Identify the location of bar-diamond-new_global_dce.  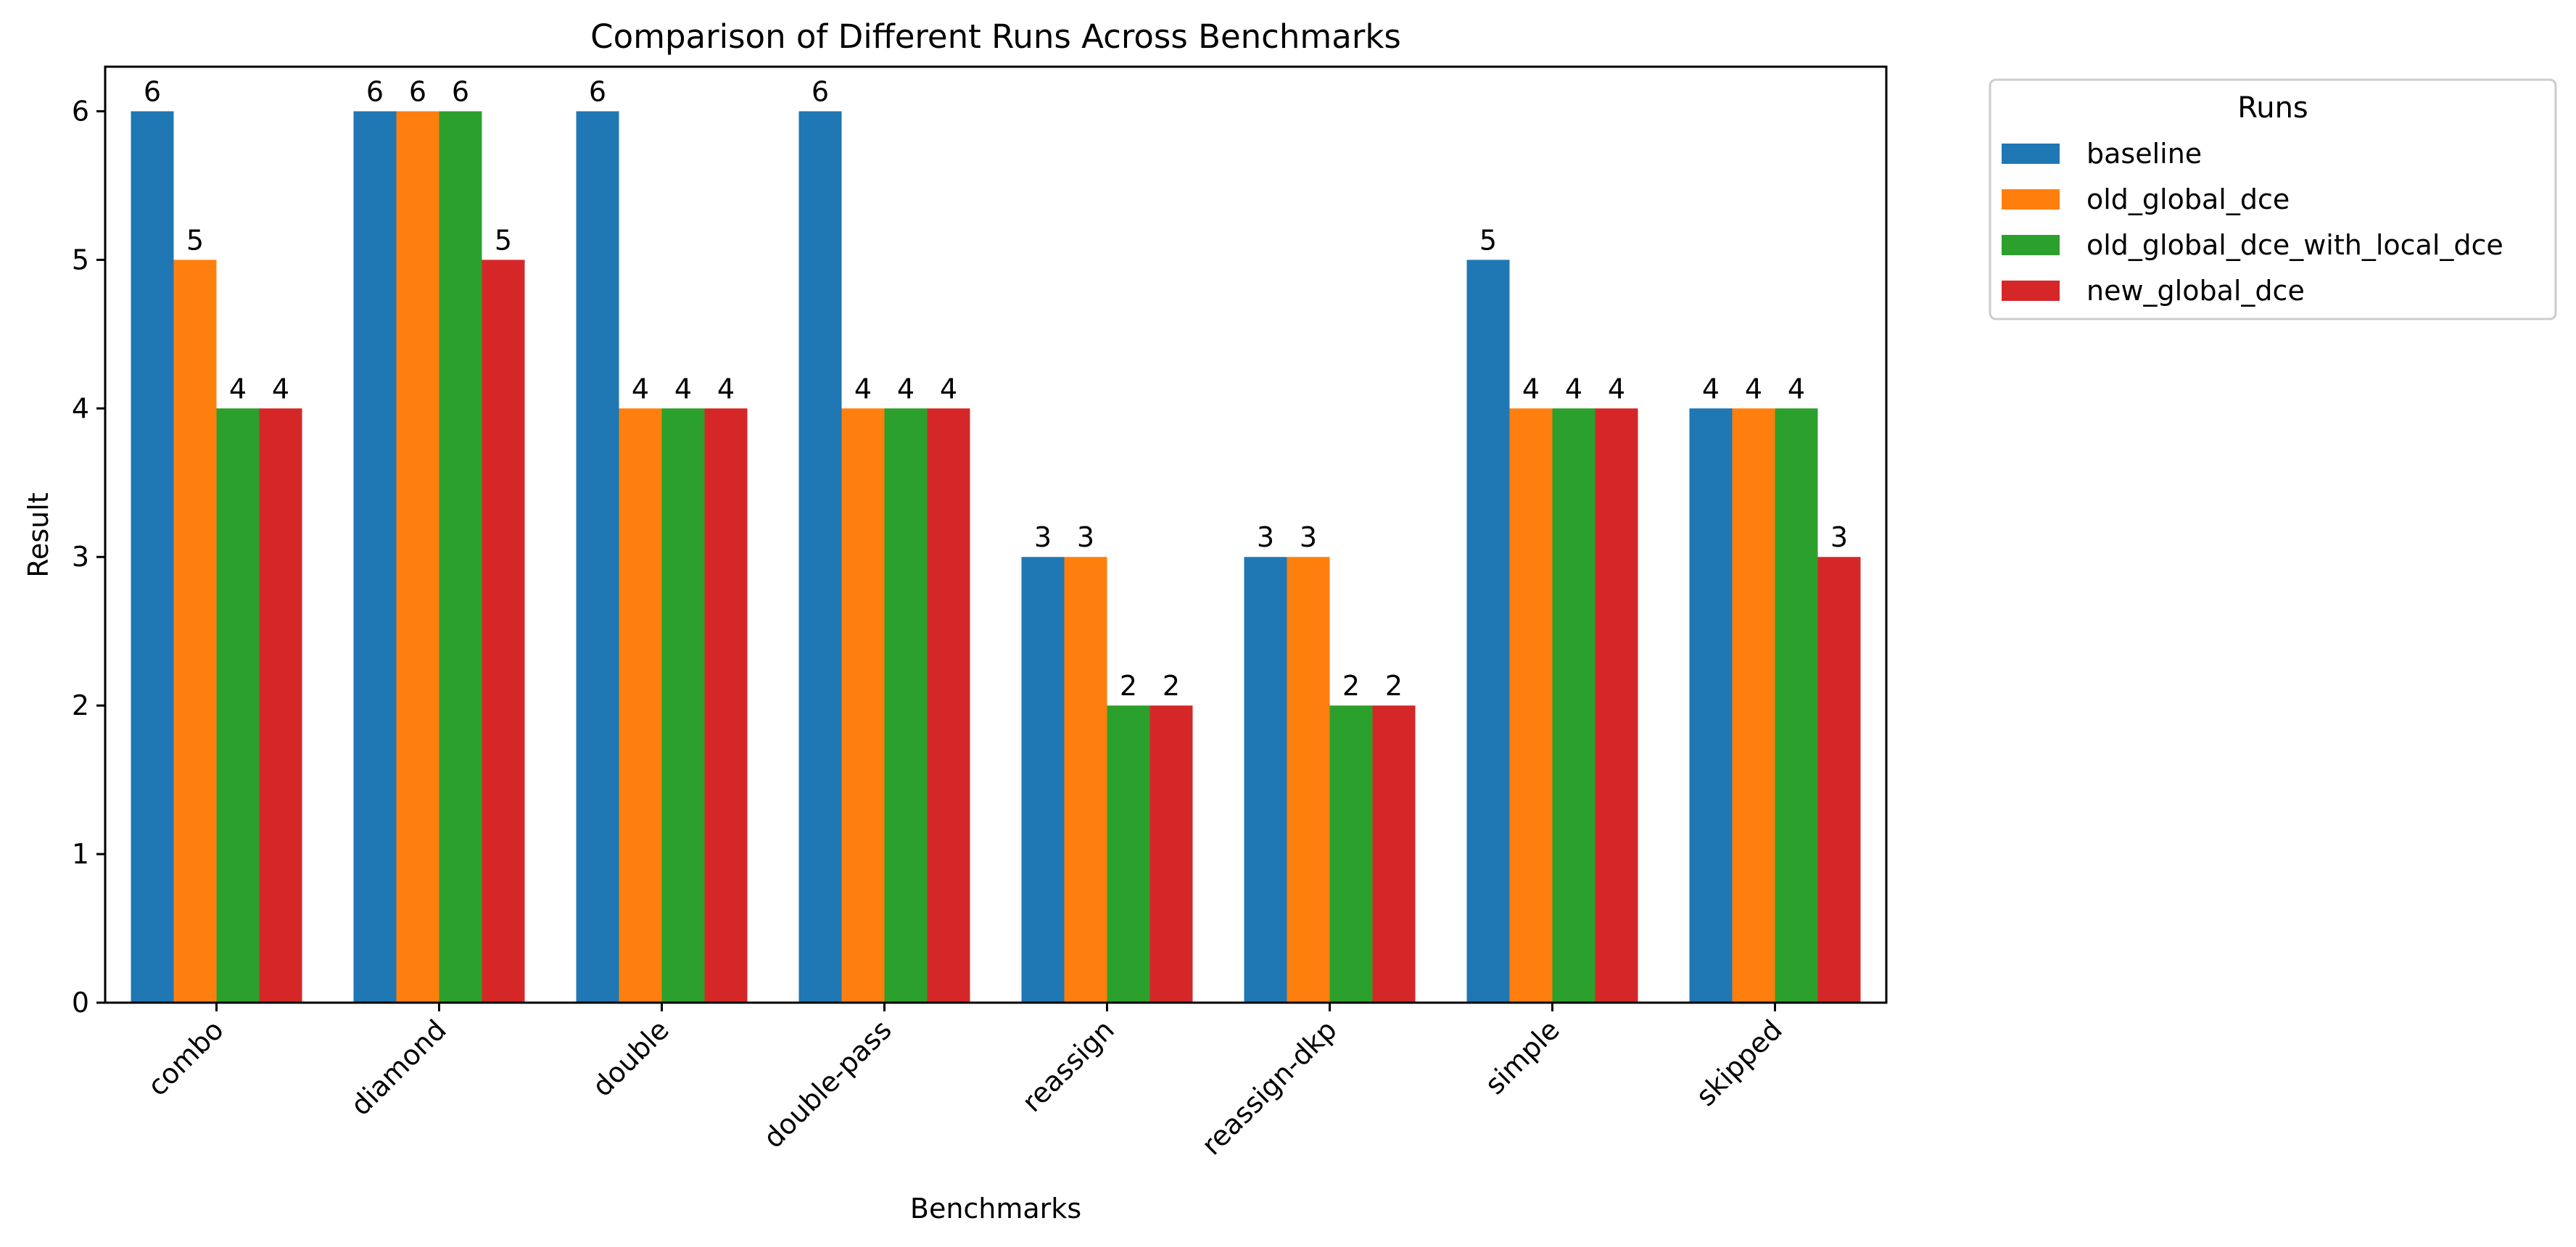
(503, 631).